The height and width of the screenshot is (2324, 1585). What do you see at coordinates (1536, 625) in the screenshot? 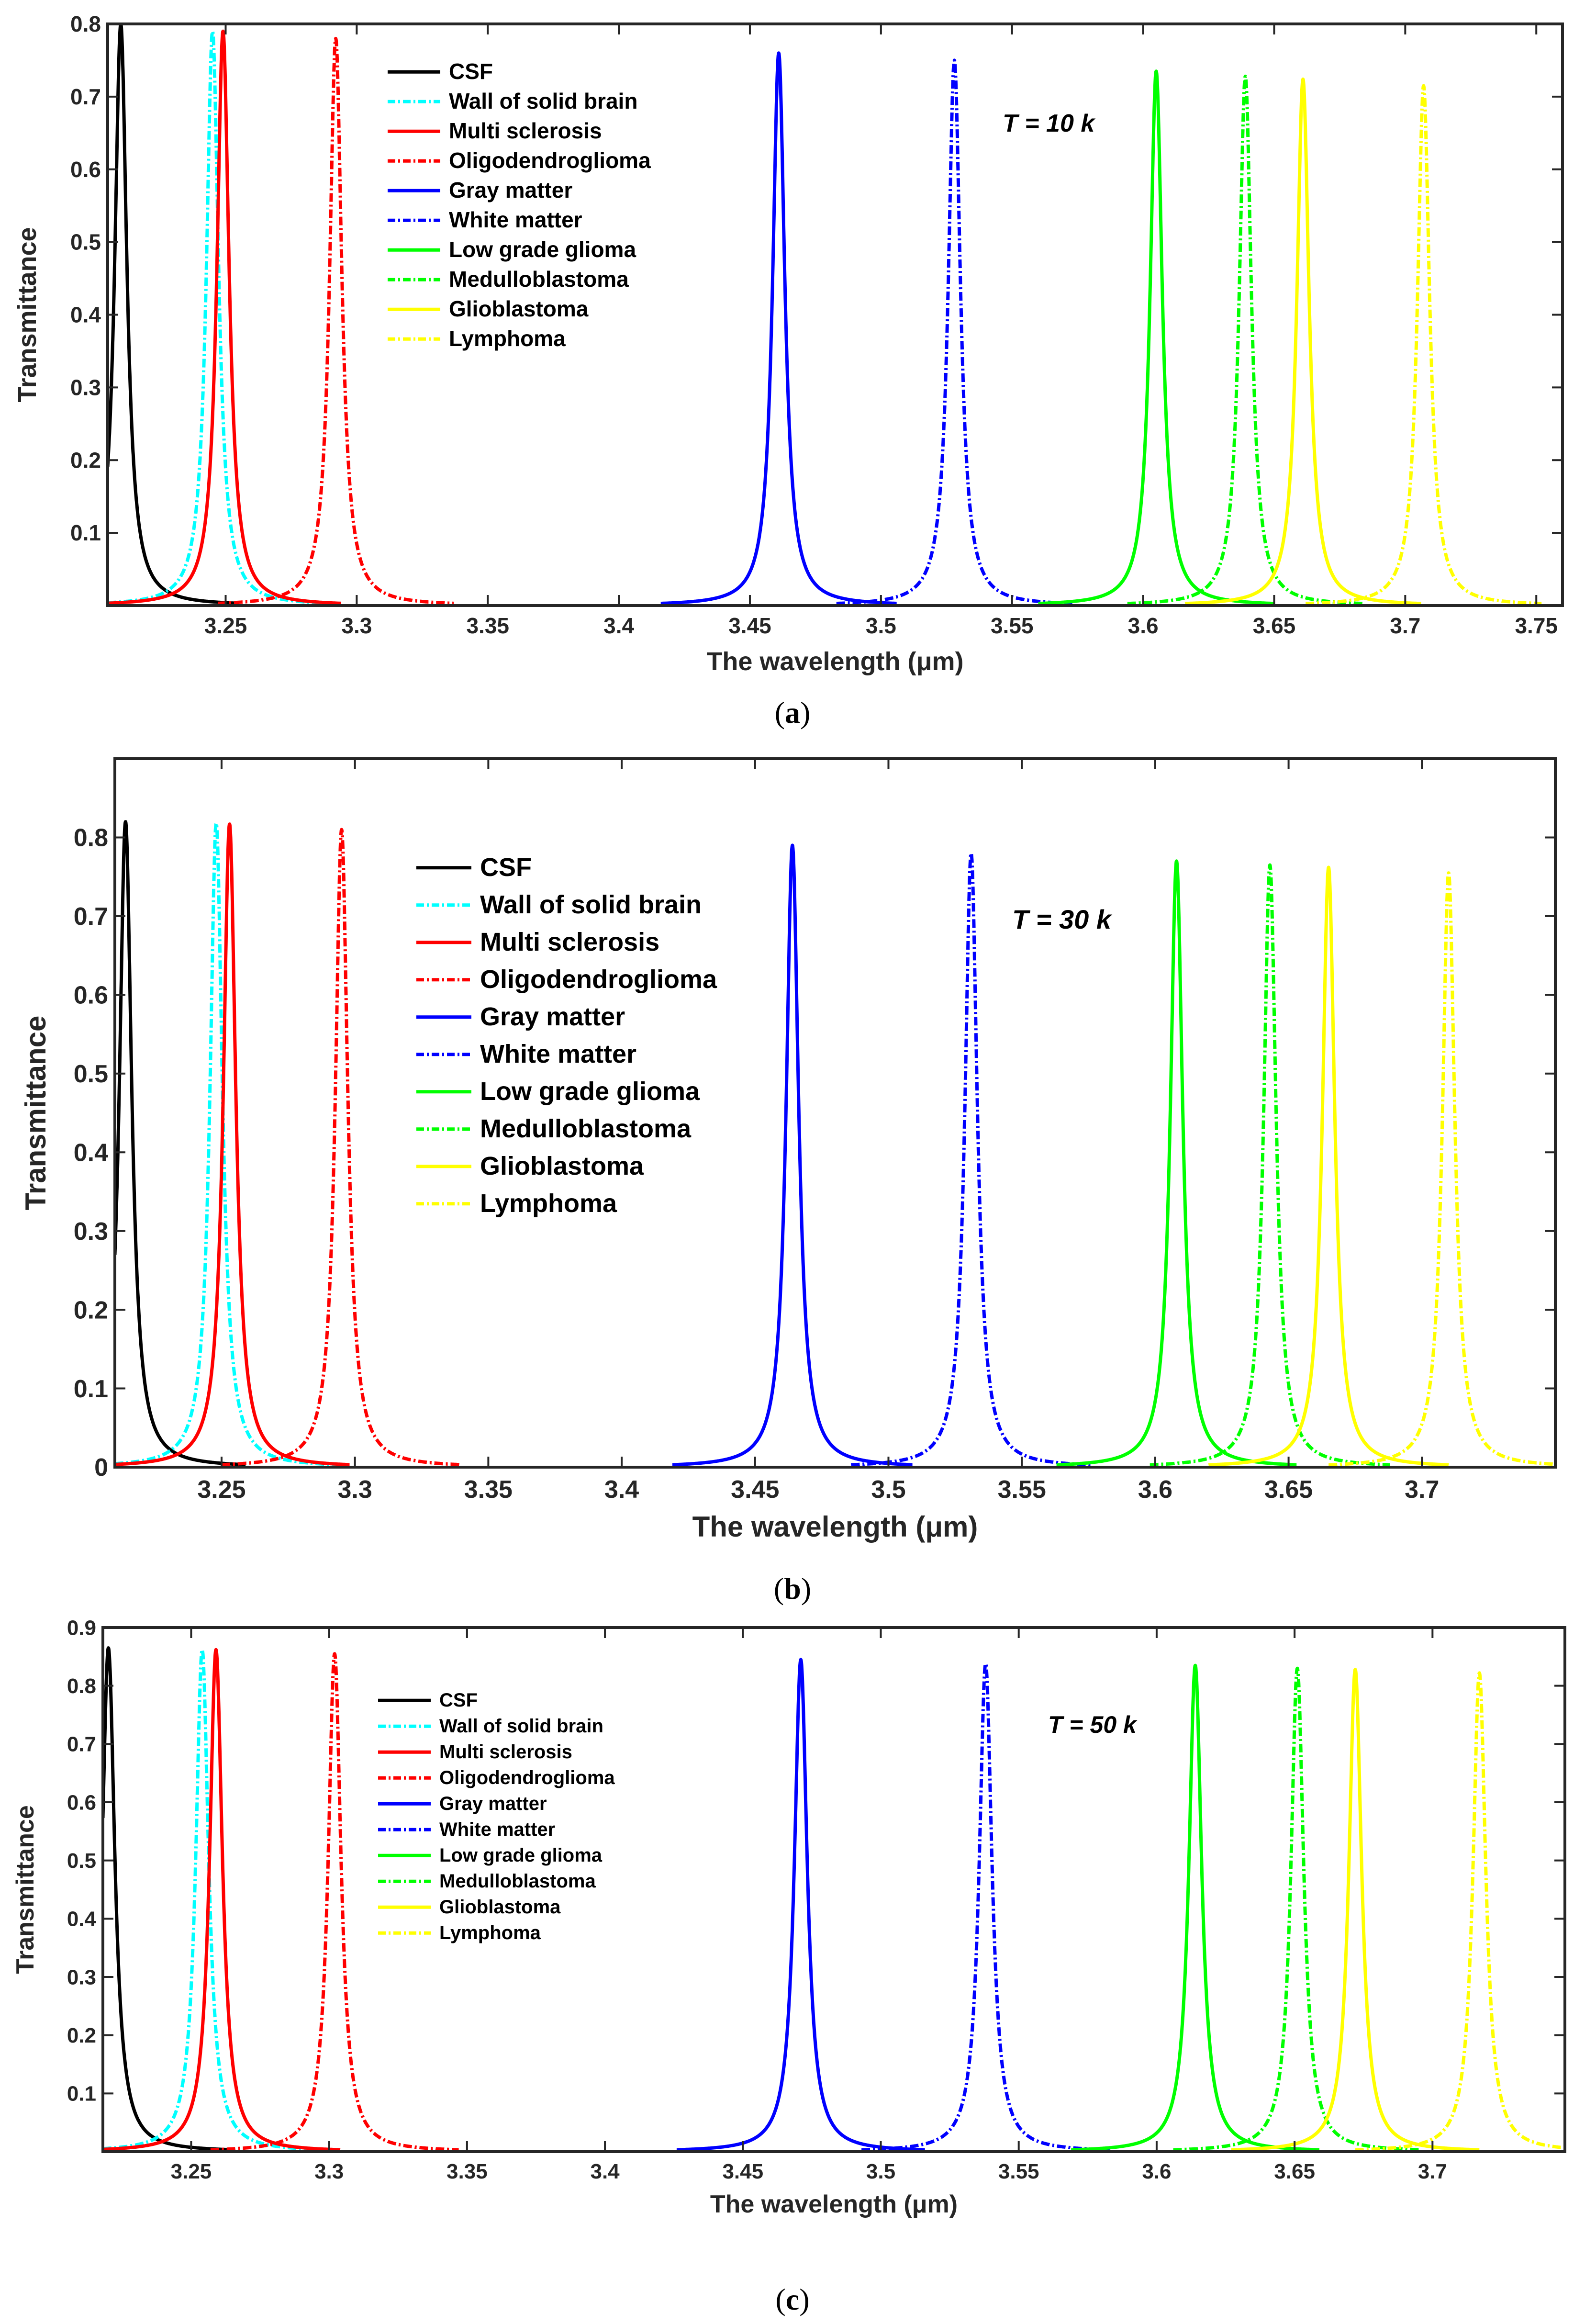
I see `x-tick-label: 3.75` at bounding box center [1536, 625].